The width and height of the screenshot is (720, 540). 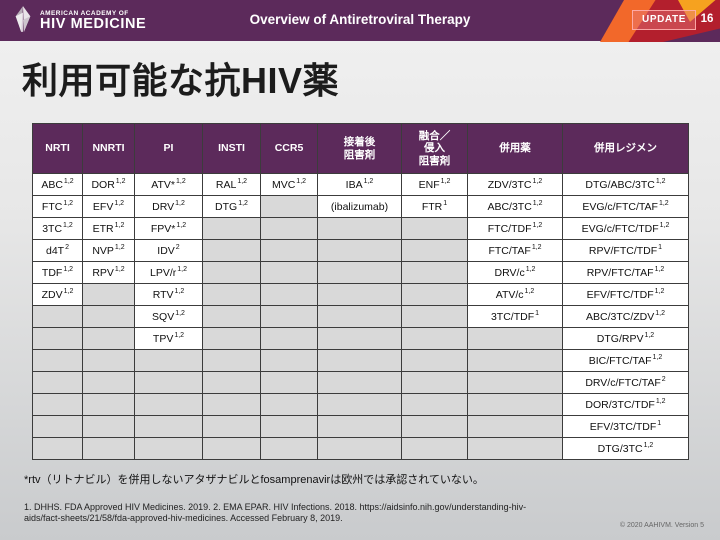 I want to click on update-badge: UPDATE, so click(x=664, y=20).